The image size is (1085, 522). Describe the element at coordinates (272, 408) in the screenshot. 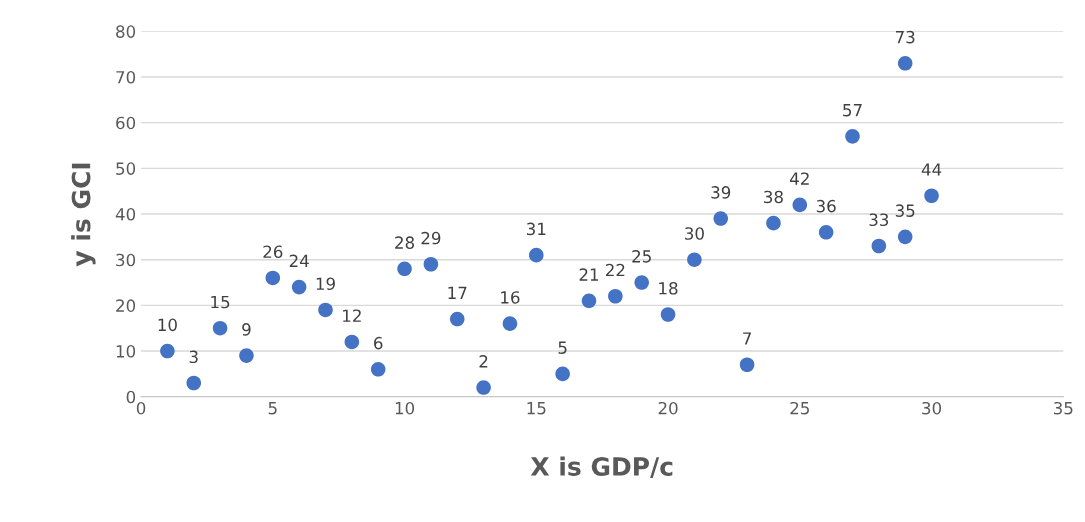

I see `x-tick-label: 5` at that location.